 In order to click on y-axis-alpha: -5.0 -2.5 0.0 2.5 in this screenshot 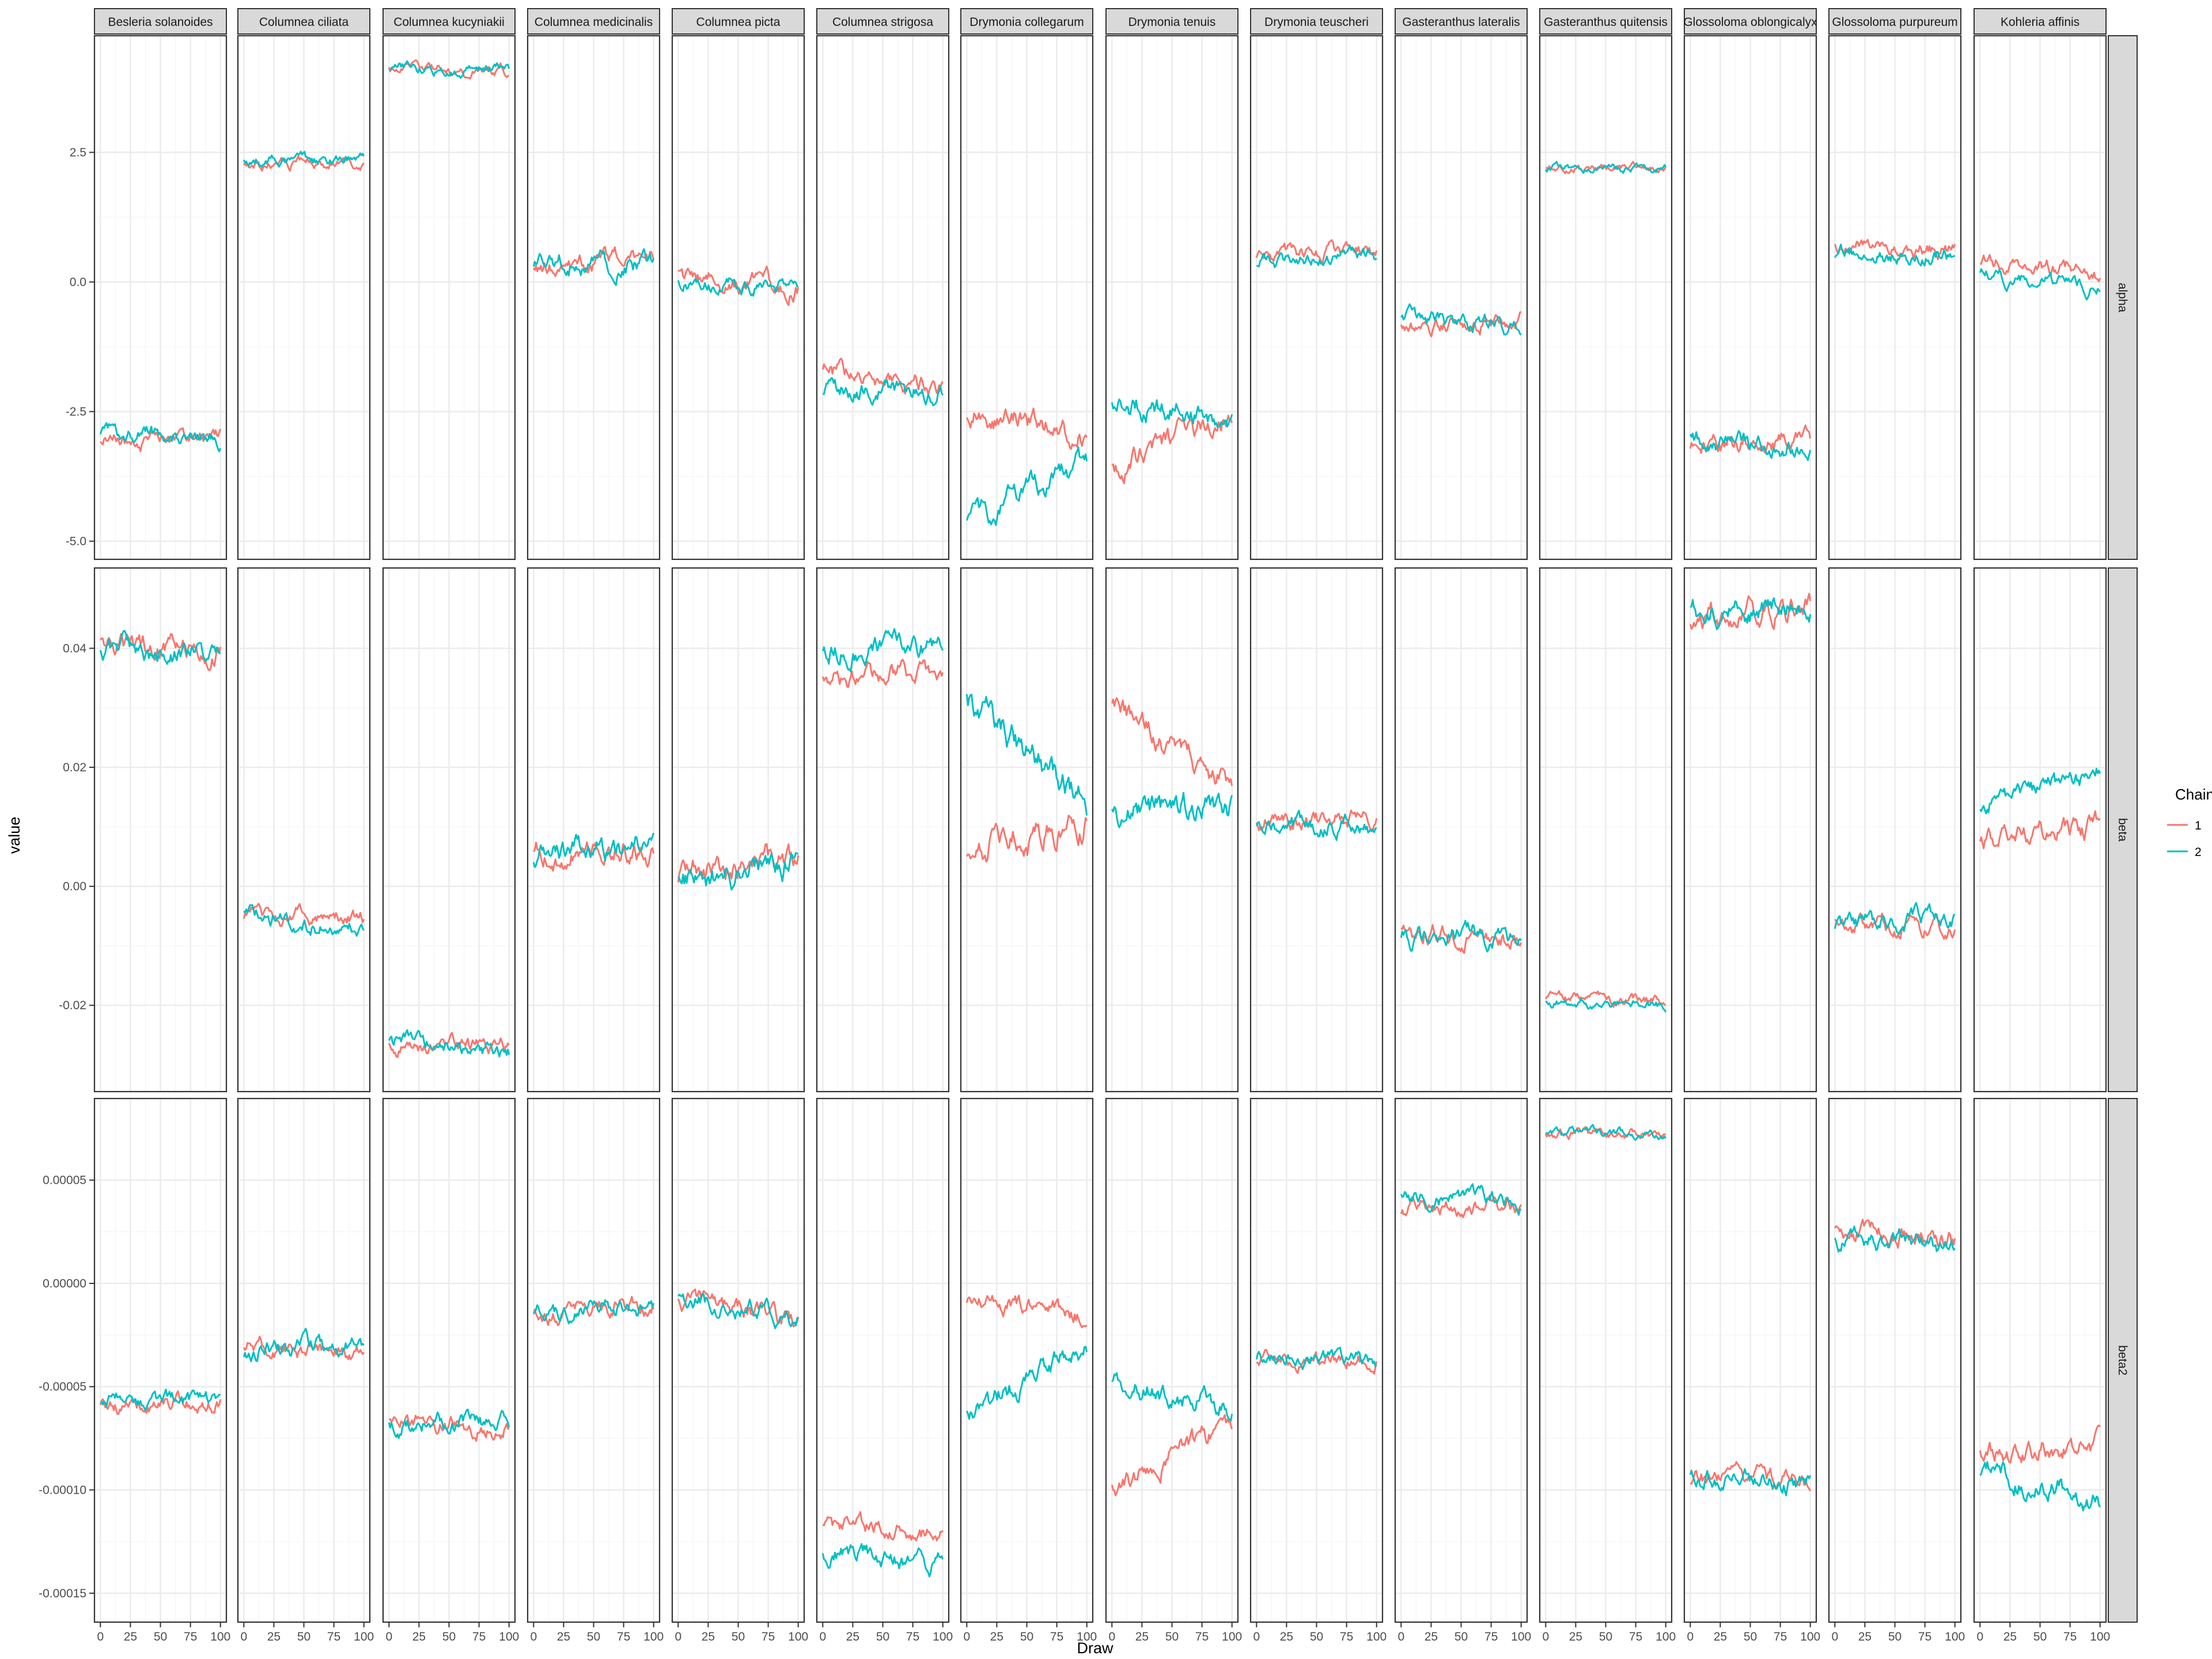, I will do `click(80, 347)`.